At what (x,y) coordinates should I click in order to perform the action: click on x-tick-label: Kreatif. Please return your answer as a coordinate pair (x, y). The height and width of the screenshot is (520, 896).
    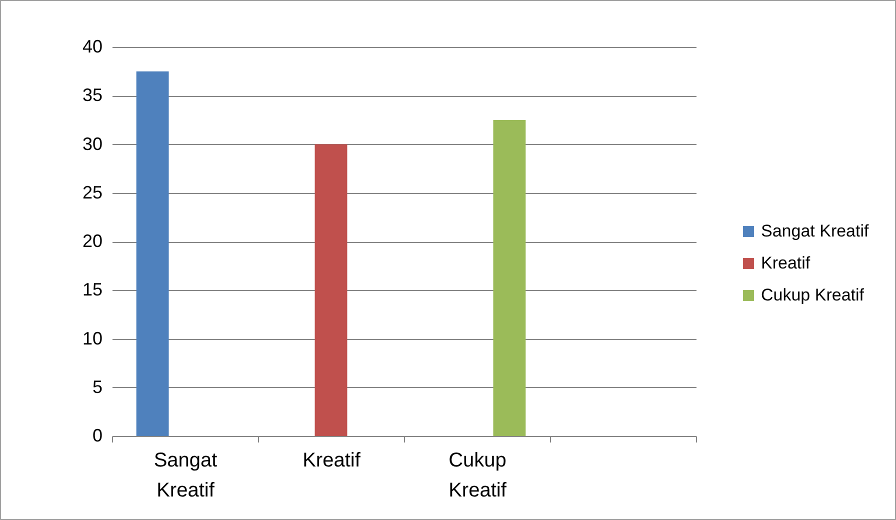
    Looking at the image, I should click on (331, 461).